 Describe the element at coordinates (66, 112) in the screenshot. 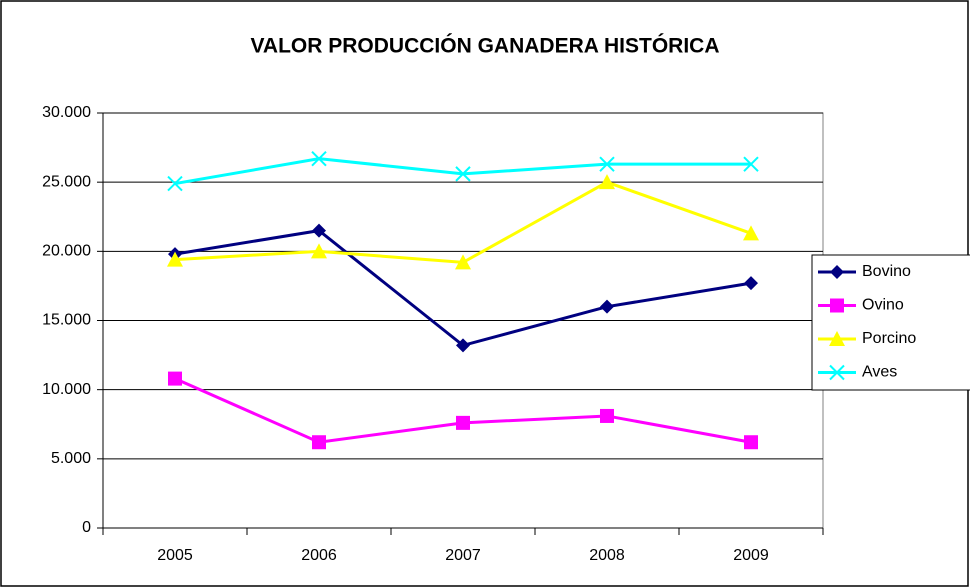

I see `y-tick-label: 30.000` at that location.